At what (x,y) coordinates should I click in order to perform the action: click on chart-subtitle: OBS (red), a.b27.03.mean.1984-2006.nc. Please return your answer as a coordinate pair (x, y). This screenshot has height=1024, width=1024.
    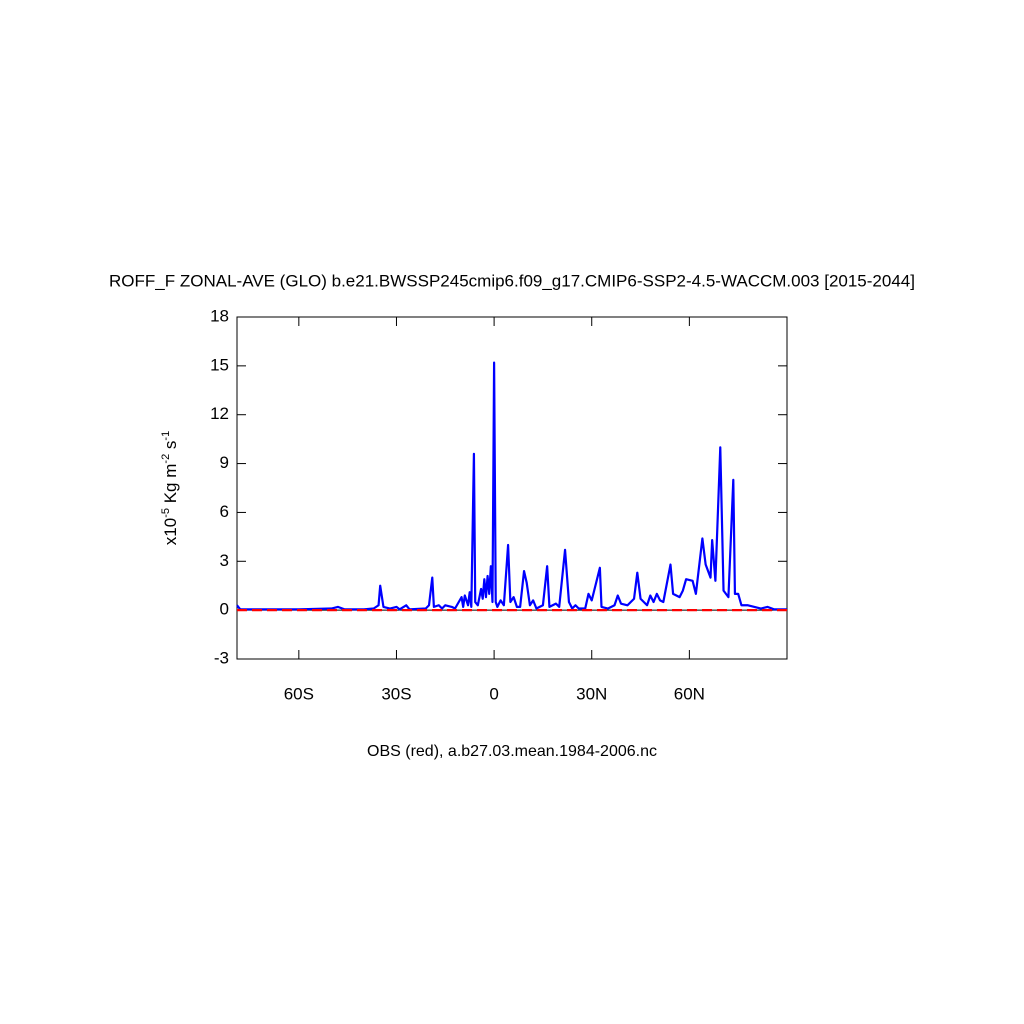
    Looking at the image, I should click on (512, 751).